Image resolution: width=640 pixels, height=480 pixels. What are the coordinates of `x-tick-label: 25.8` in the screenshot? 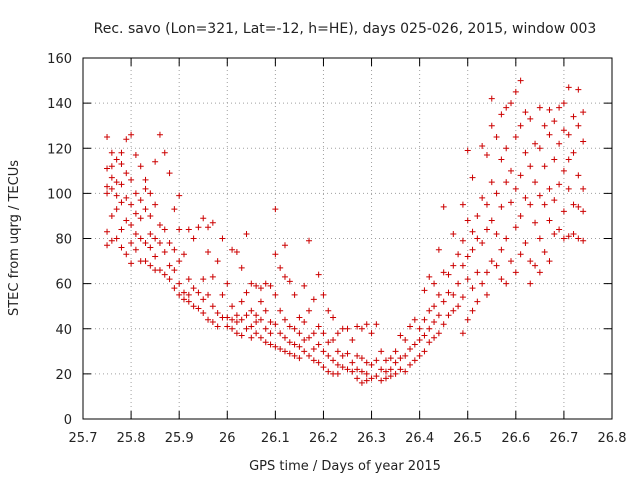 It's located at (131, 438).